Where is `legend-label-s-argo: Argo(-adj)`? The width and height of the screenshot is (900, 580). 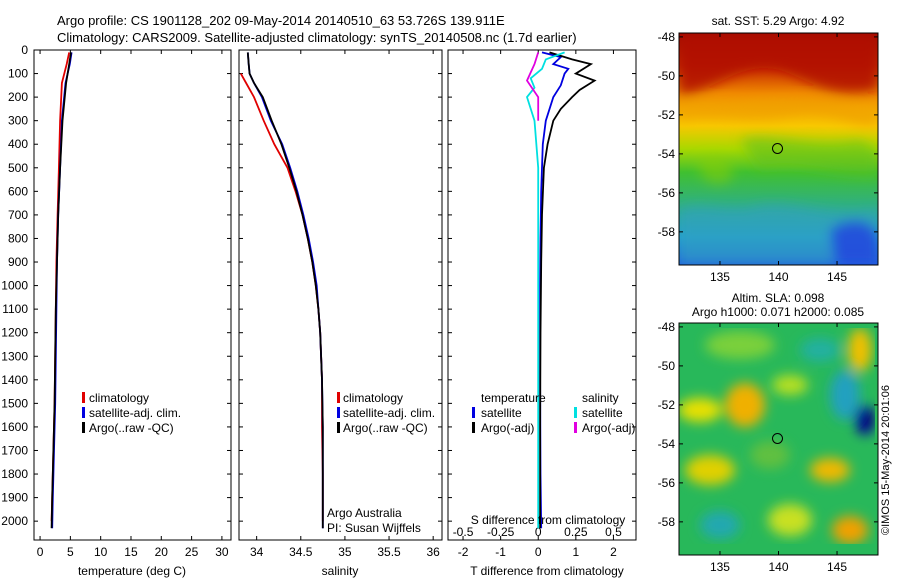
legend-label-s-argo: Argo(-adj) is located at coordinates (608, 428).